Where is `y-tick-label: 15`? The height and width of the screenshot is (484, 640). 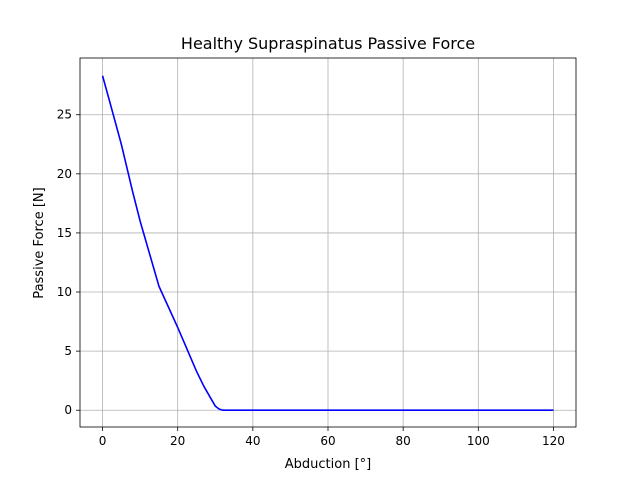 y-tick-label: 15 is located at coordinates (64, 233).